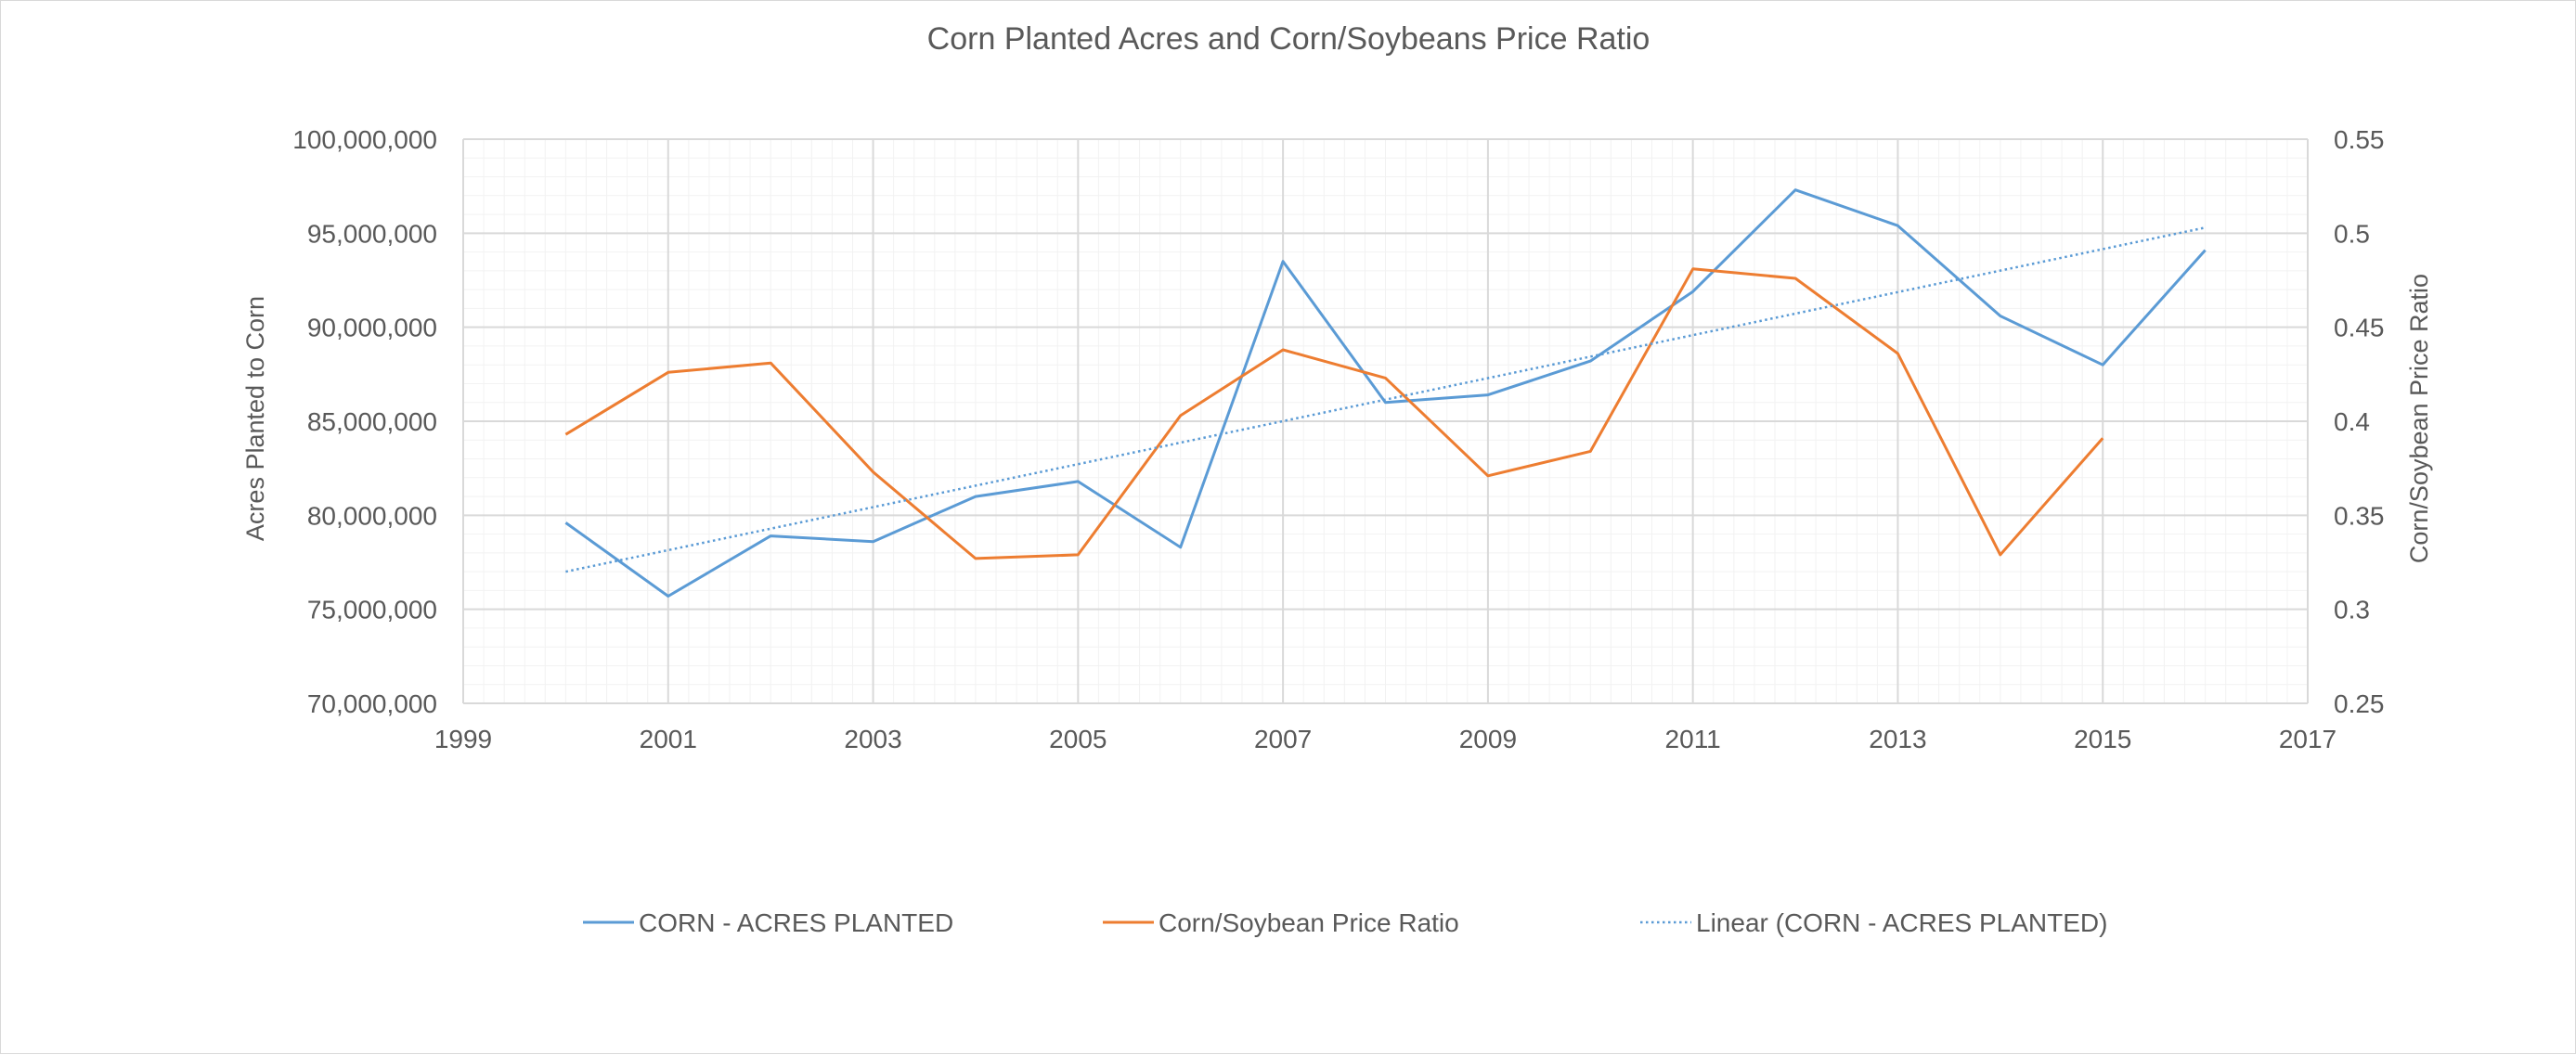  Describe the element at coordinates (1385, 739) in the screenshot. I see `x-axis-tick-labels: 1999 2001 2003 2005 2007 2009 2011 2013 2015 2017` at that location.